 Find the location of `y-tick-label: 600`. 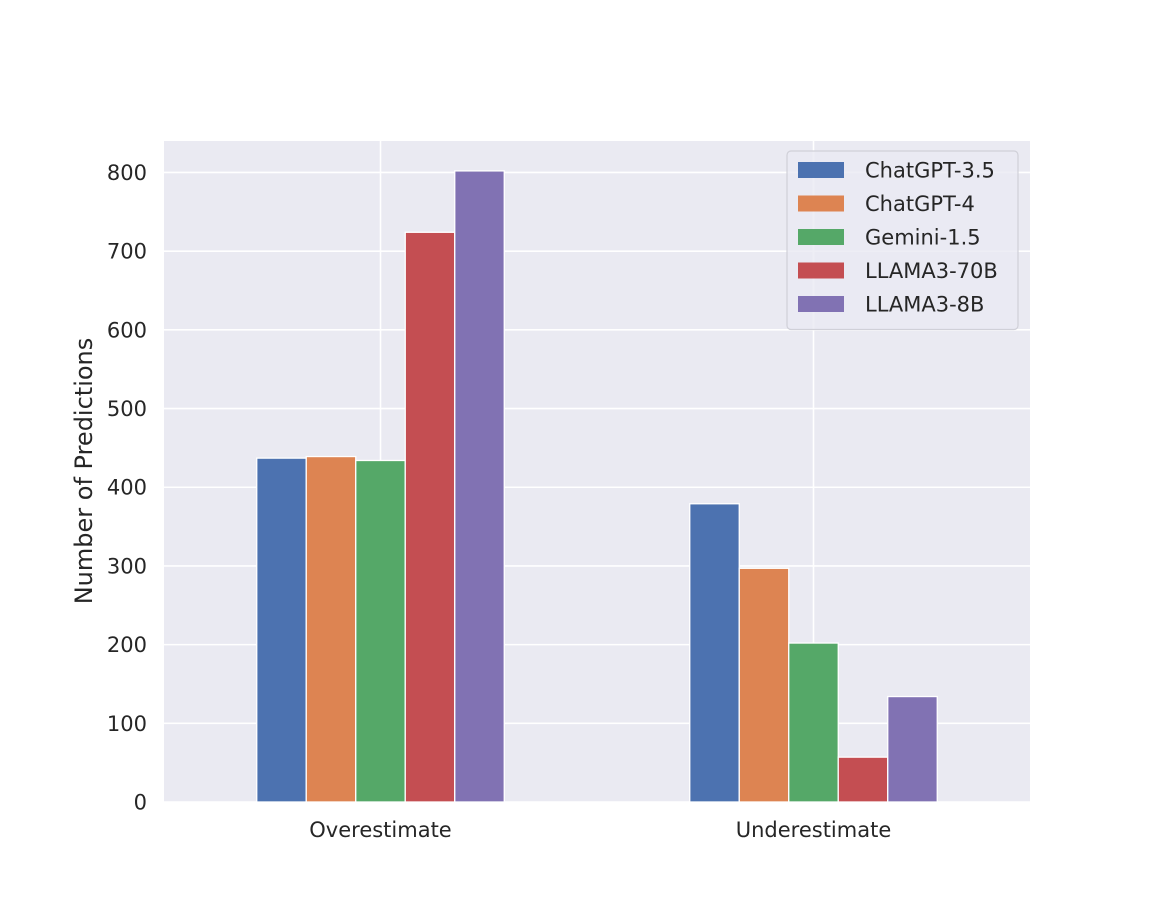

y-tick-label: 600 is located at coordinates (127, 330).